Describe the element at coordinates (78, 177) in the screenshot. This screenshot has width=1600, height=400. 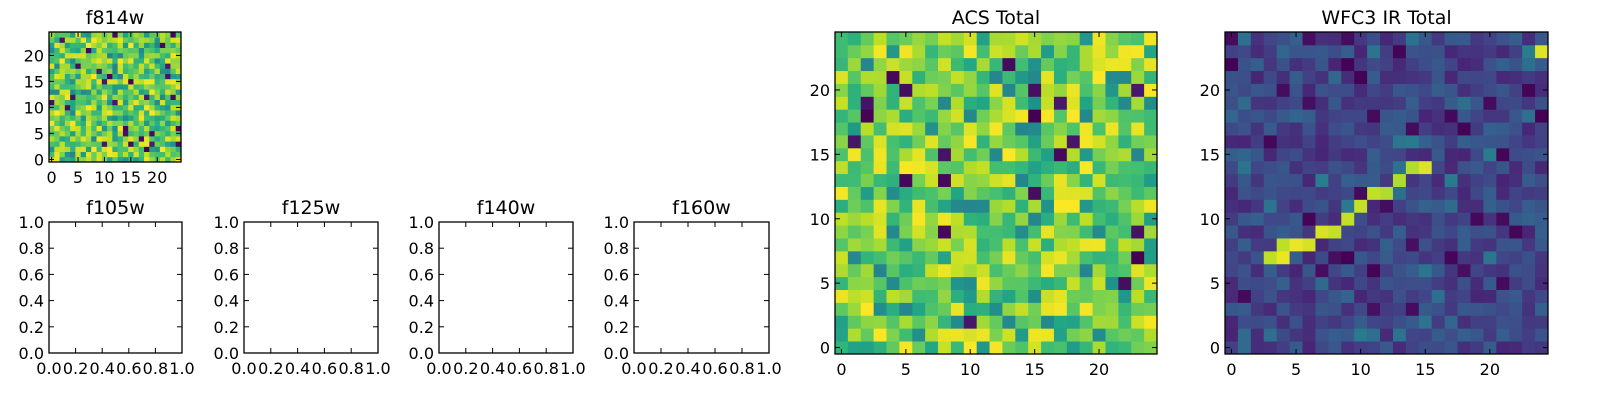
I see `x-tick-label: 5` at that location.